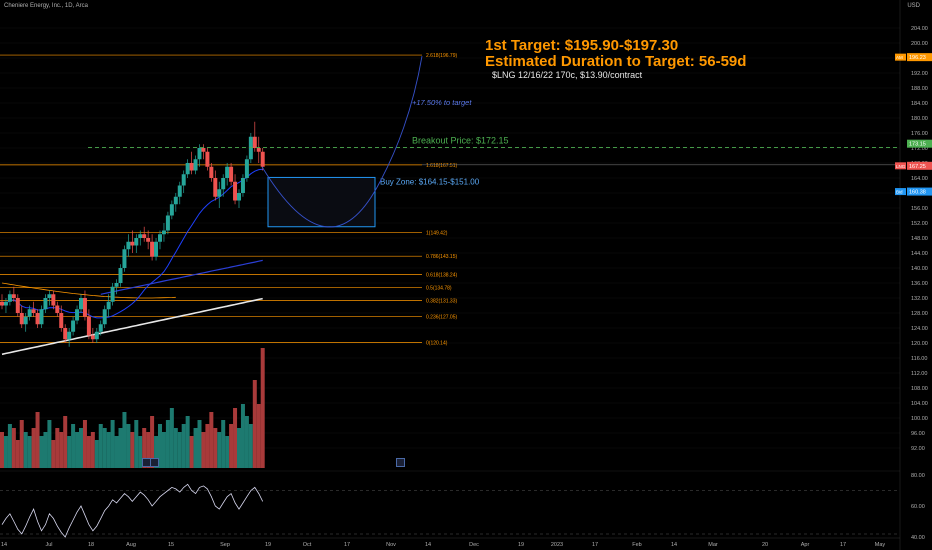 This screenshot has width=932, height=550. Describe the element at coordinates (616, 61) in the screenshot. I see `duration-note: Estimated Duration to Target: 56-59d` at that location.